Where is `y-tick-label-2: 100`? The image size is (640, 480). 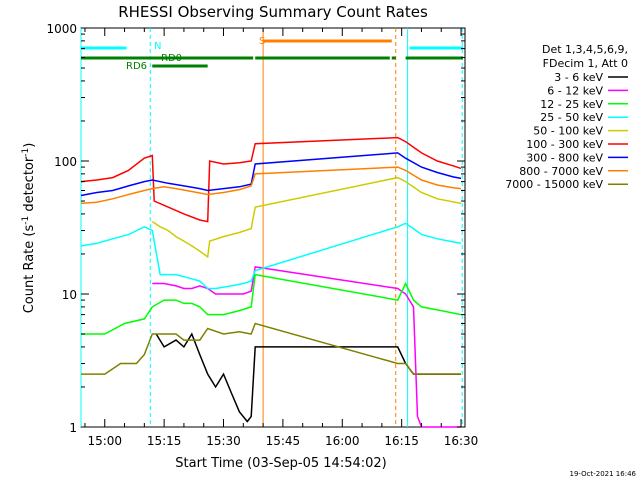
y-tick-label-2: 100 is located at coordinates (65, 162).